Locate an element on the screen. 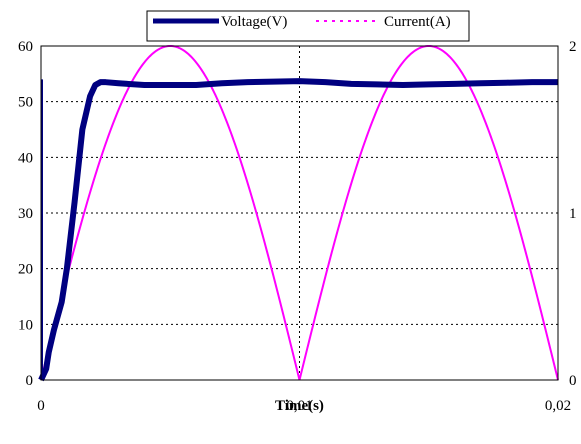 The height and width of the screenshot is (444, 581). y-left-tick-label: 60 is located at coordinates (25, 47).